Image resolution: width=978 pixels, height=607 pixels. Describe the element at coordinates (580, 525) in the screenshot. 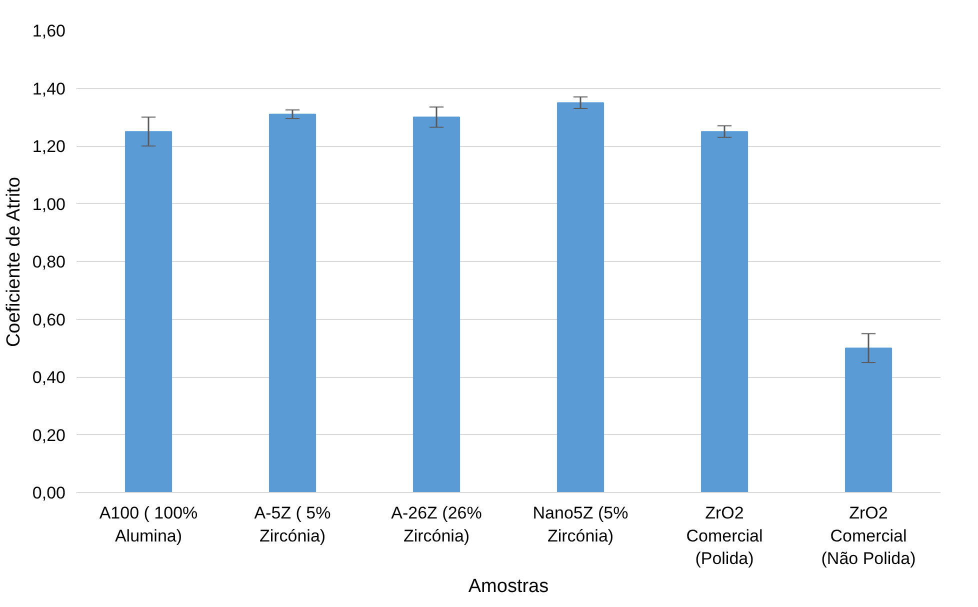

I see `x-tick-label: Nano5Z (5% Zircónia)` at that location.